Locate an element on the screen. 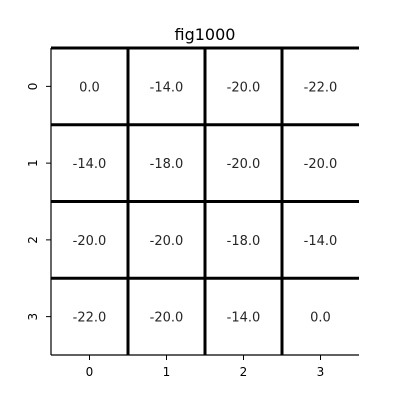 The height and width of the screenshot is (400, 400). x-tick-label: 2 is located at coordinates (244, 372).